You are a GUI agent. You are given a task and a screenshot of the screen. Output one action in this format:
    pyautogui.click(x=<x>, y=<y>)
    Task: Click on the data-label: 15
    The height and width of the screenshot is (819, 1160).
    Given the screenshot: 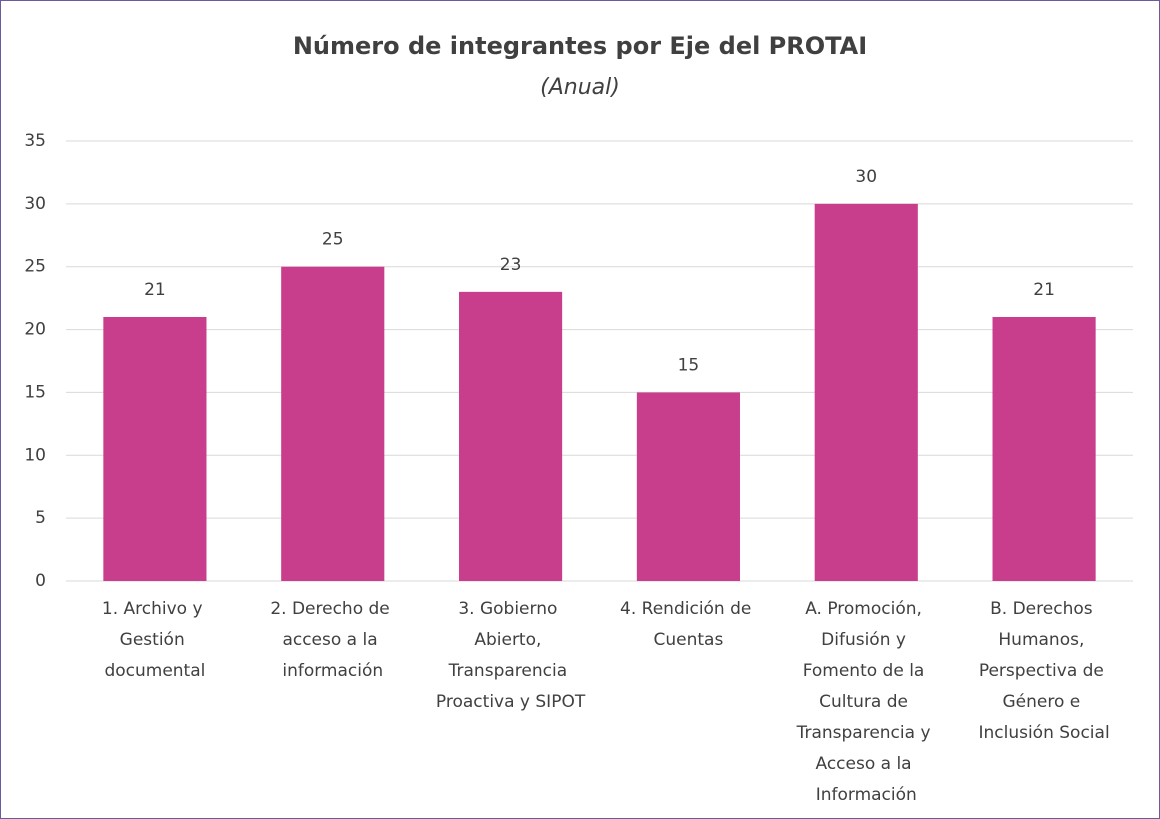 What is the action you would take?
    pyautogui.click(x=689, y=365)
    